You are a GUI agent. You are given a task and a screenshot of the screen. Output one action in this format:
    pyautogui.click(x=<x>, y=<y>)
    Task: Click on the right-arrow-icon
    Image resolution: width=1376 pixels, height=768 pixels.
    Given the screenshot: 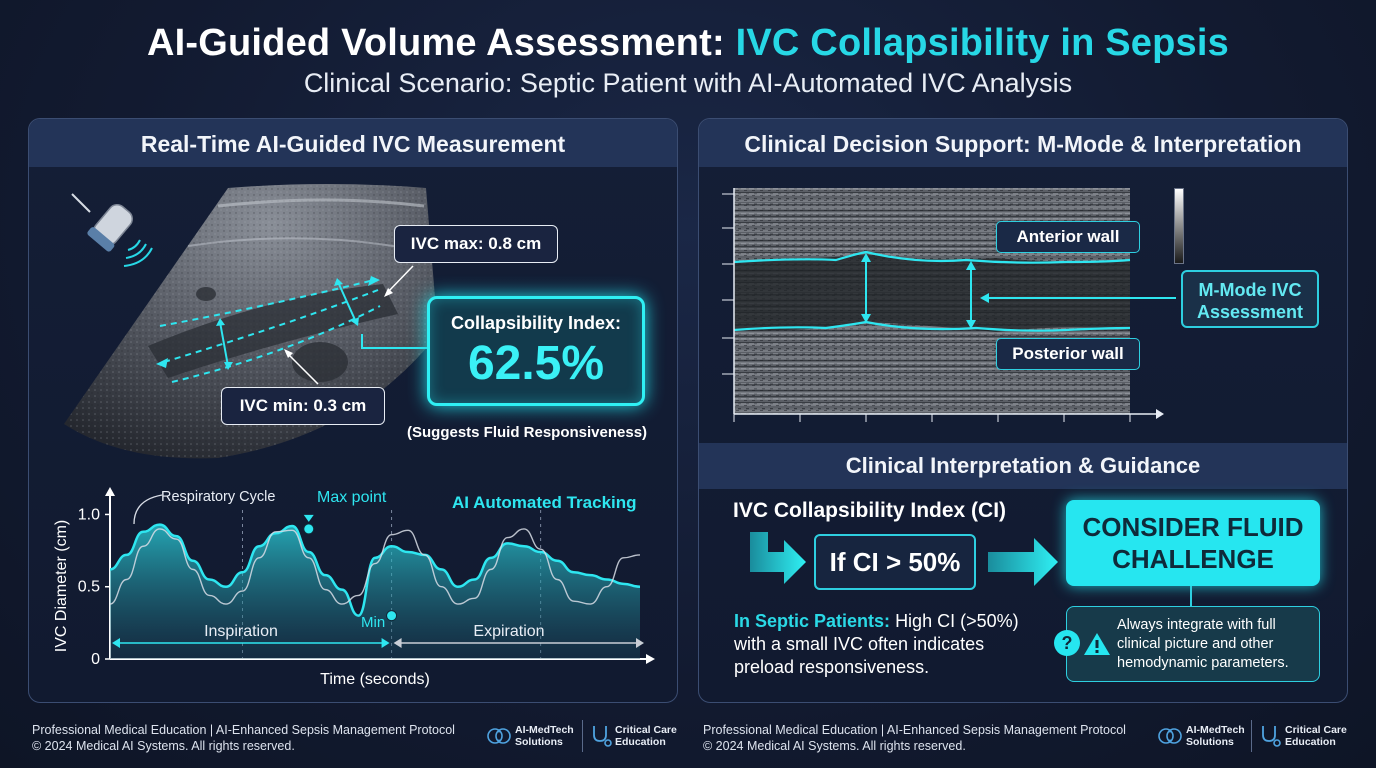 What is the action you would take?
    pyautogui.click(x=1023, y=562)
    